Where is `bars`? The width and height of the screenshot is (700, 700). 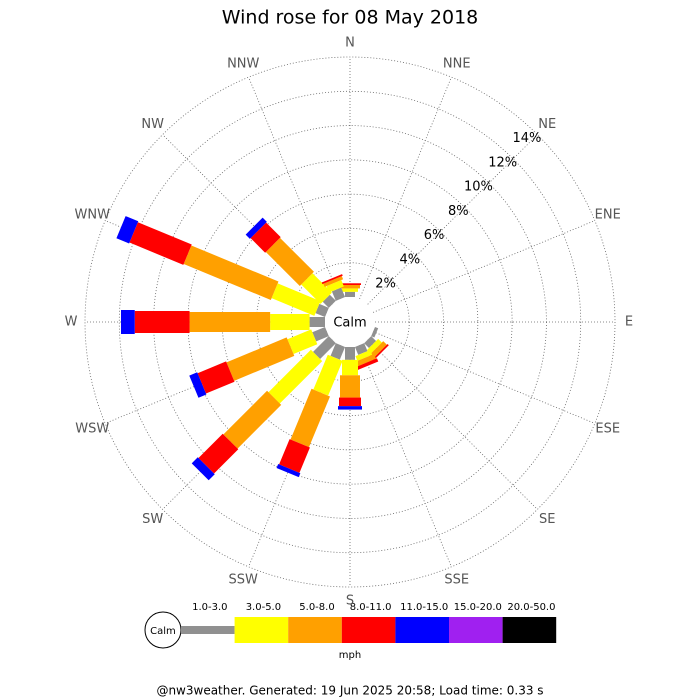 bars is located at coordinates (252, 348).